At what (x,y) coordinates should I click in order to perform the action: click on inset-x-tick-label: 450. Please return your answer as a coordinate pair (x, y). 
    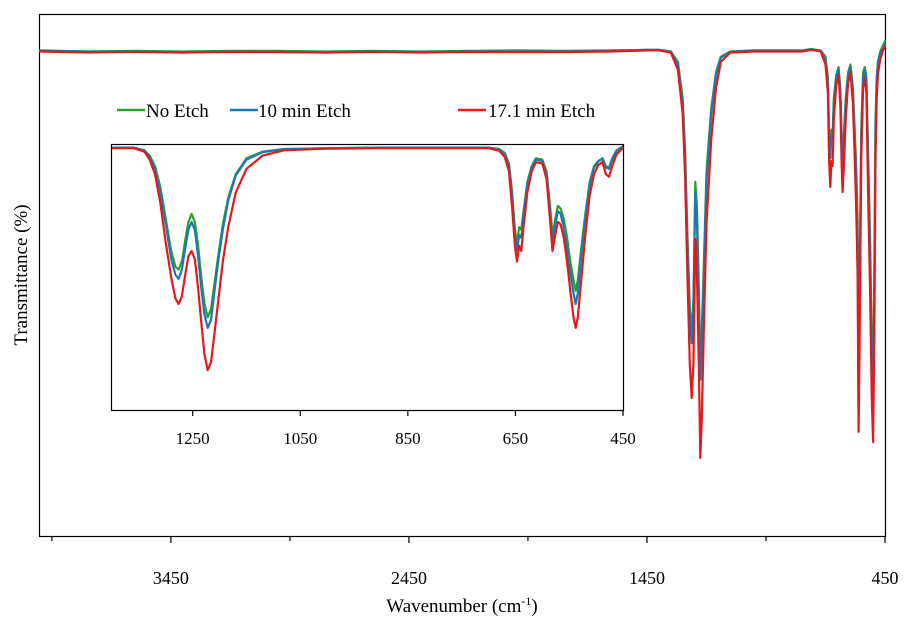
    Looking at the image, I should click on (623, 438).